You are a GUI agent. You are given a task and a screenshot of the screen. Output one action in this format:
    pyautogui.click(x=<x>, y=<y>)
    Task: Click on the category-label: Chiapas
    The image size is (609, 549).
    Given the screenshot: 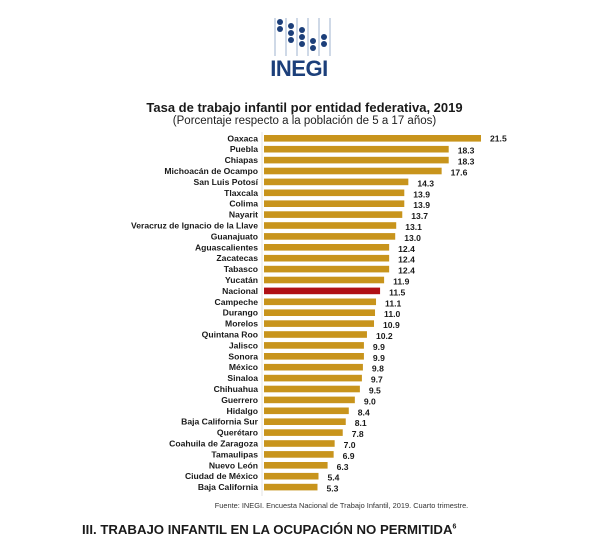 What is the action you would take?
    pyautogui.click(x=242, y=160)
    